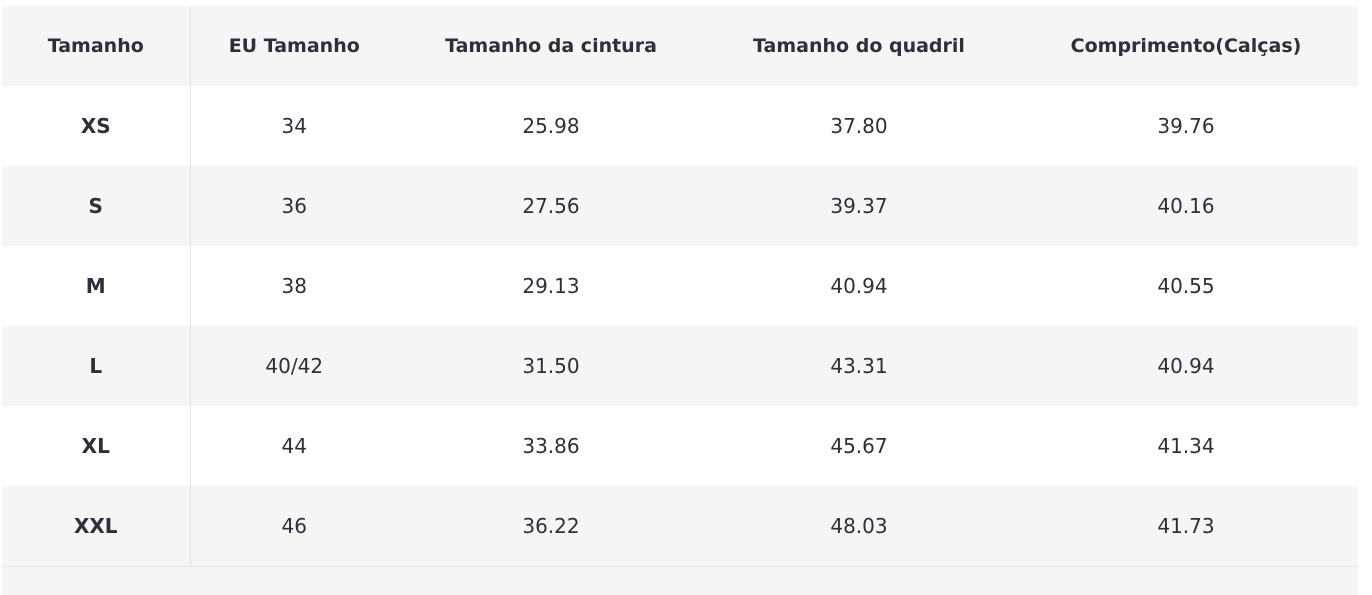  I want to click on table-row: XS 34 25.98 37.80 39.76, so click(680, 126).